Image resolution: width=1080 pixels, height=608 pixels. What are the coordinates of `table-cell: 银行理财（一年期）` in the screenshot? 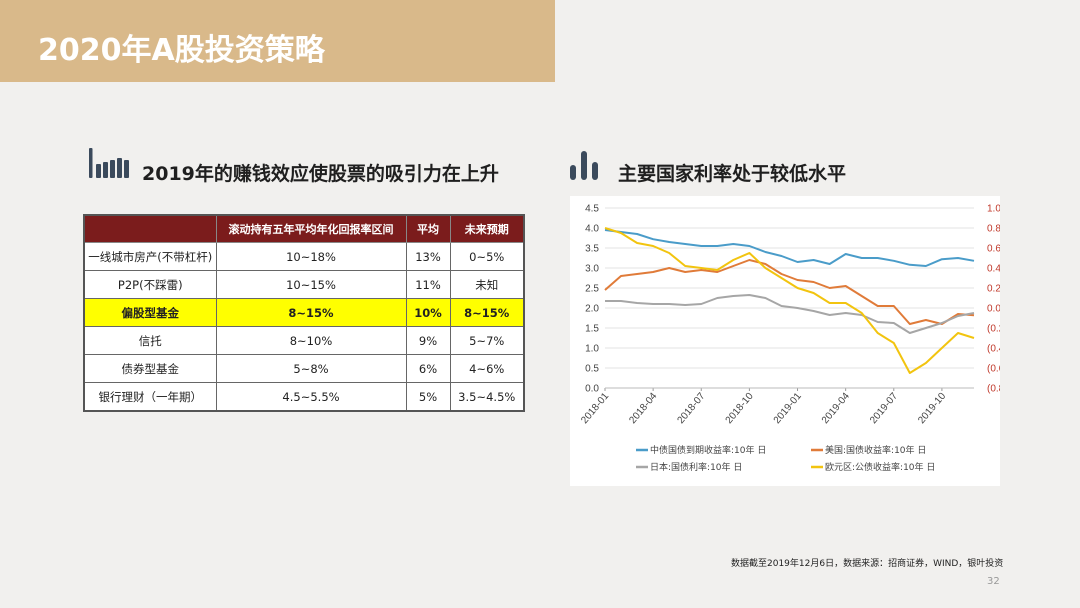 It's located at (150, 397).